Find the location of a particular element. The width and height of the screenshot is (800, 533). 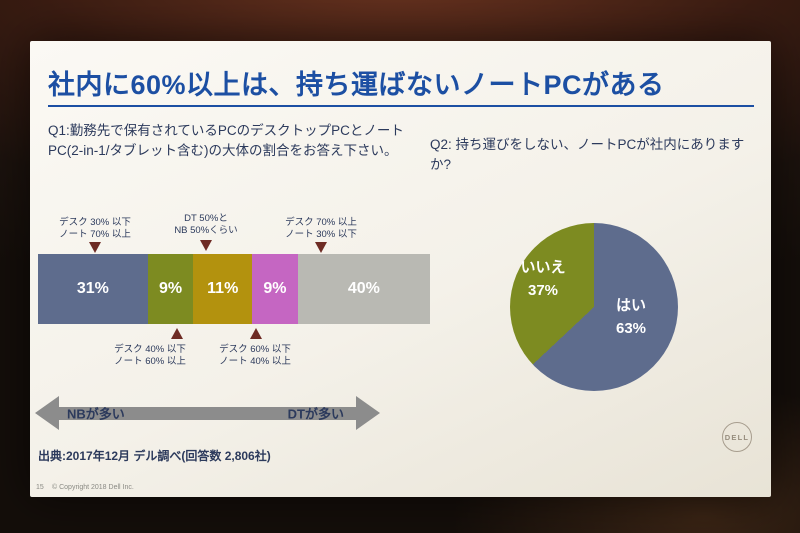

question-2: Q2: 持ち運びをしない、ノートPCが社内にありますか? is located at coordinates (587, 154).